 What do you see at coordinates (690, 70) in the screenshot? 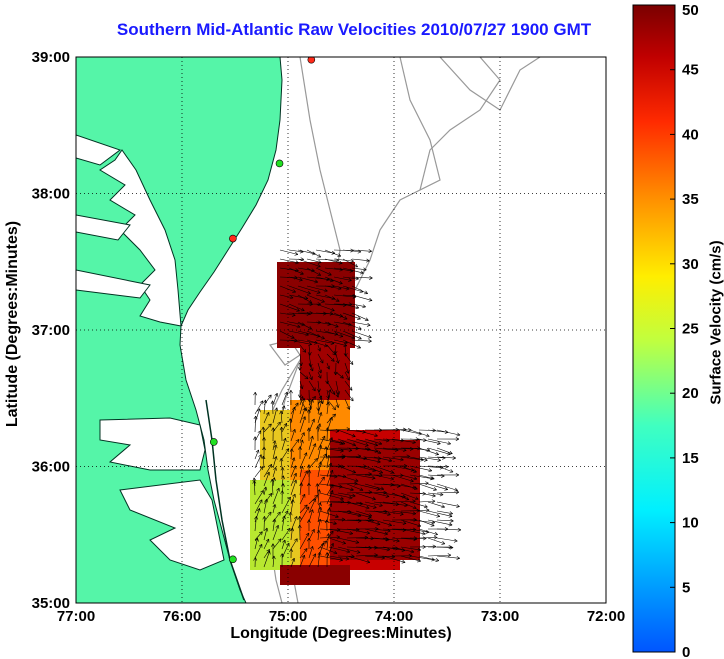
I see `colorbar-tick-label: 45` at bounding box center [690, 70].